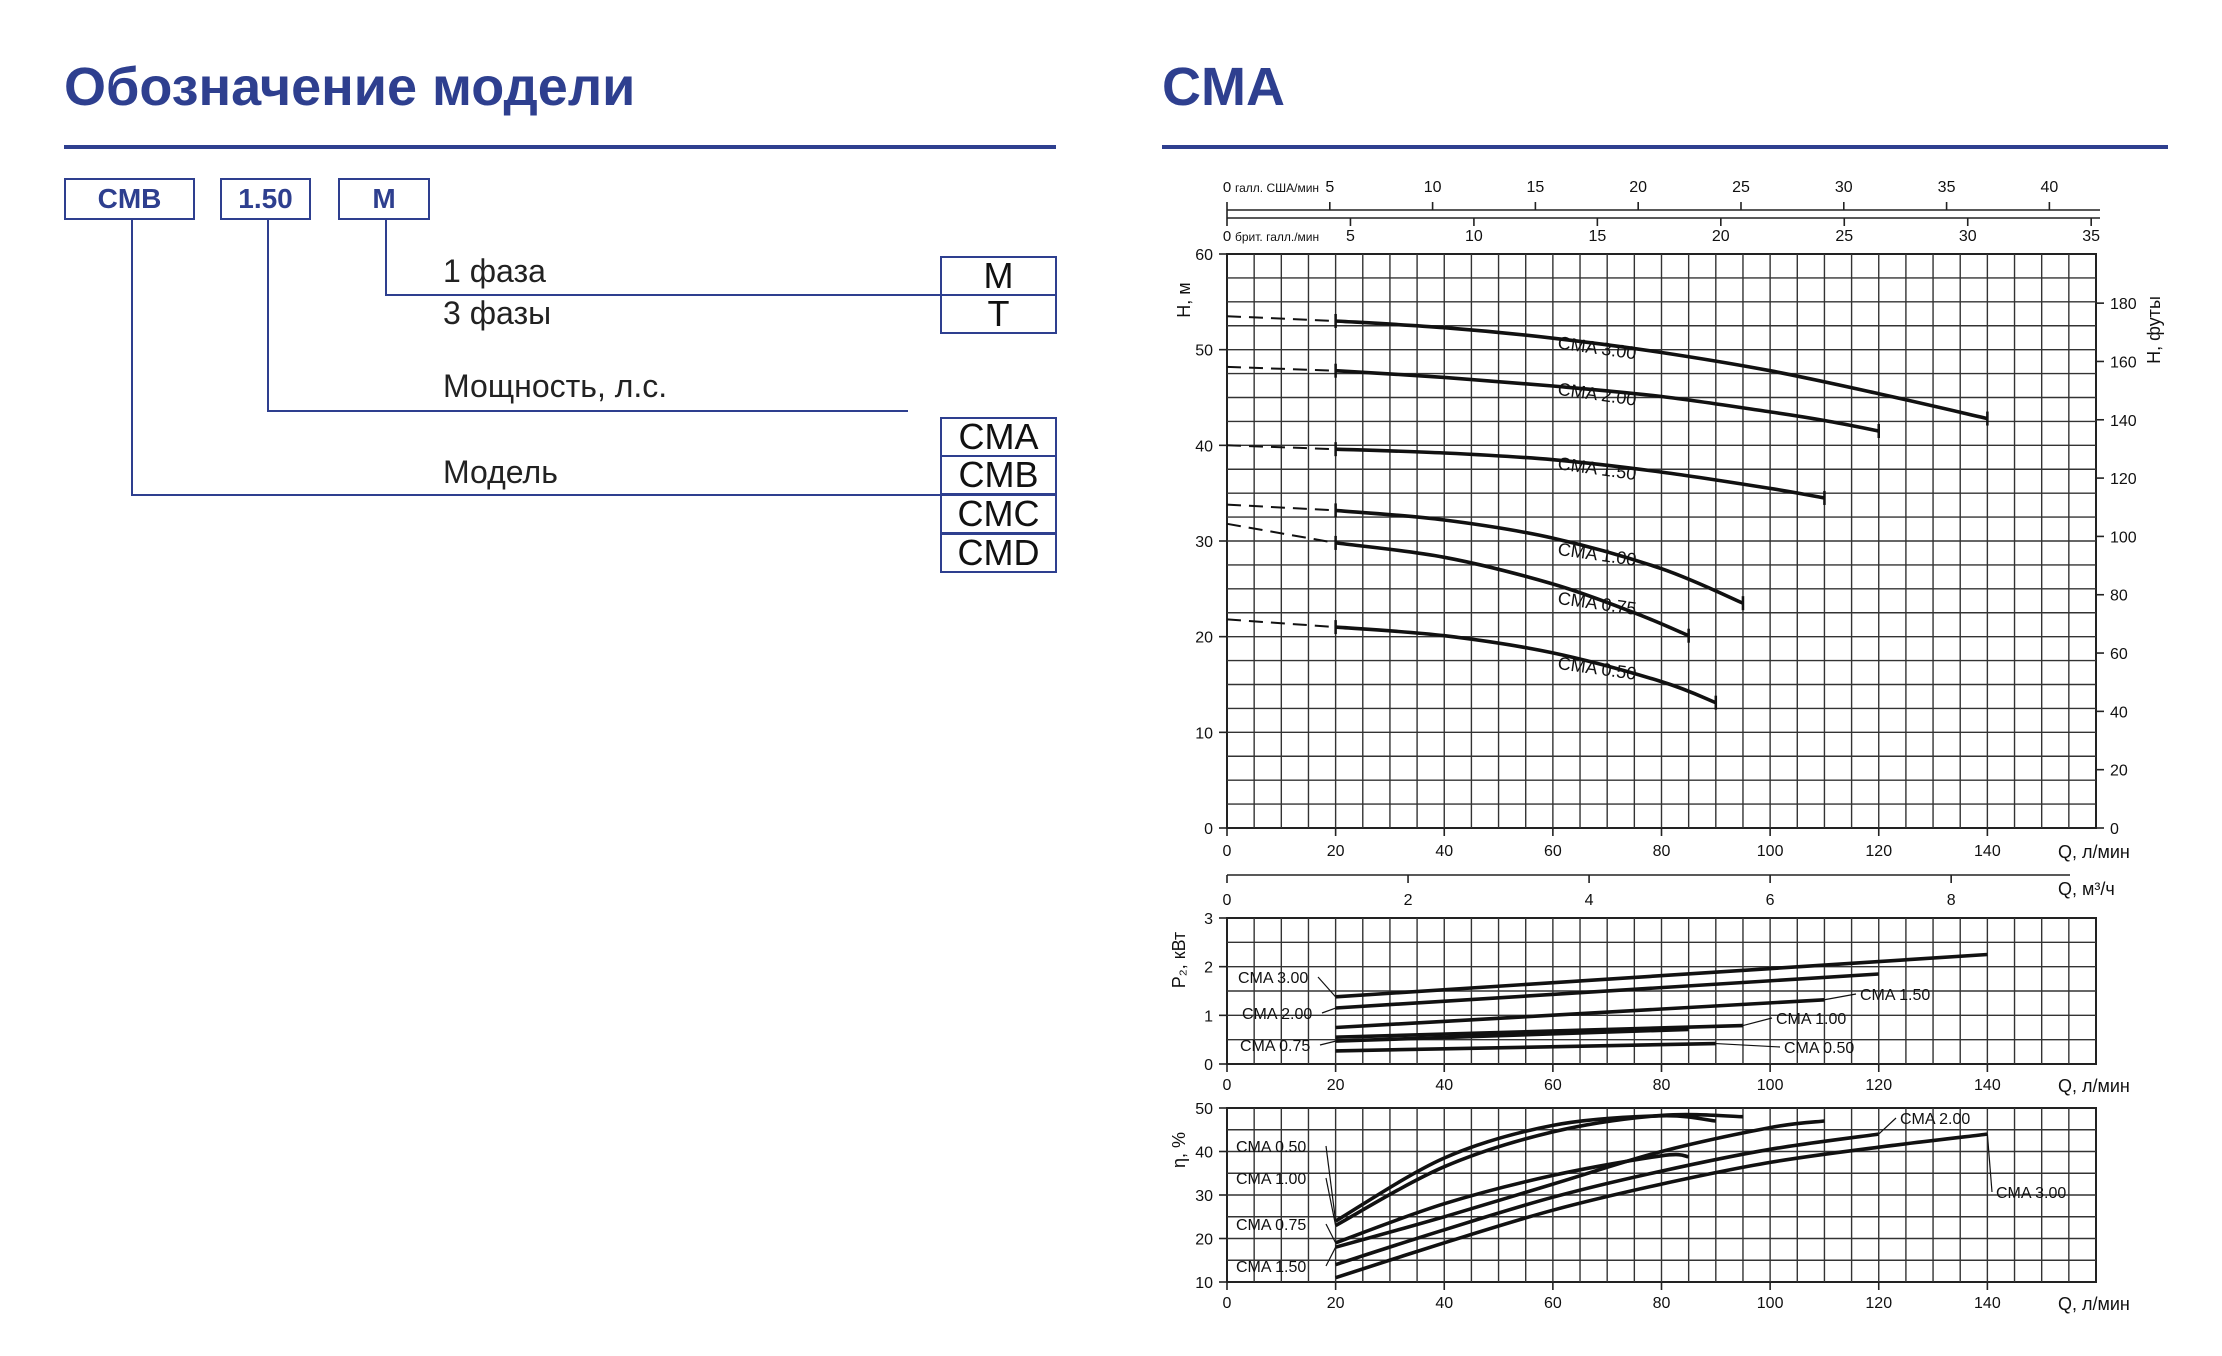 The image size is (2222, 1356). Describe the element at coordinates (1597, 468) in the screenshot. I see `head-curve-label: CMA 1.50` at that location.